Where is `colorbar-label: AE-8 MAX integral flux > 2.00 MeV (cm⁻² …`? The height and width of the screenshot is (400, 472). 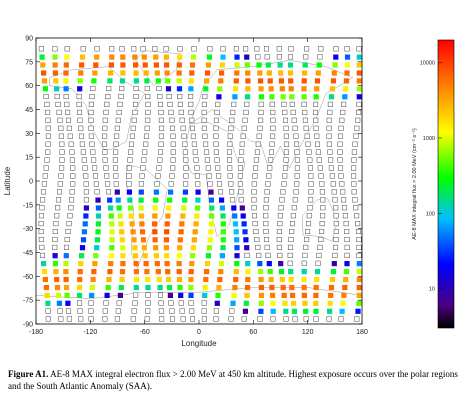
colorbar-label: AE-8 MAX integral flux > 2.00 MeV (cm⁻² … is located at coordinates (415, 184).